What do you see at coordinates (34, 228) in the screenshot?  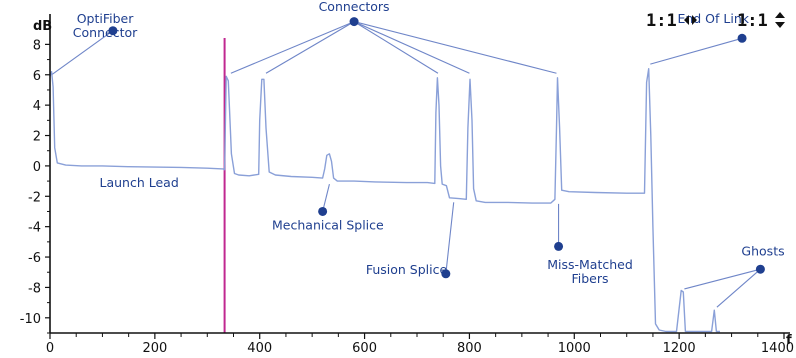 I see `y-tick-label: -4` at bounding box center [34, 228].